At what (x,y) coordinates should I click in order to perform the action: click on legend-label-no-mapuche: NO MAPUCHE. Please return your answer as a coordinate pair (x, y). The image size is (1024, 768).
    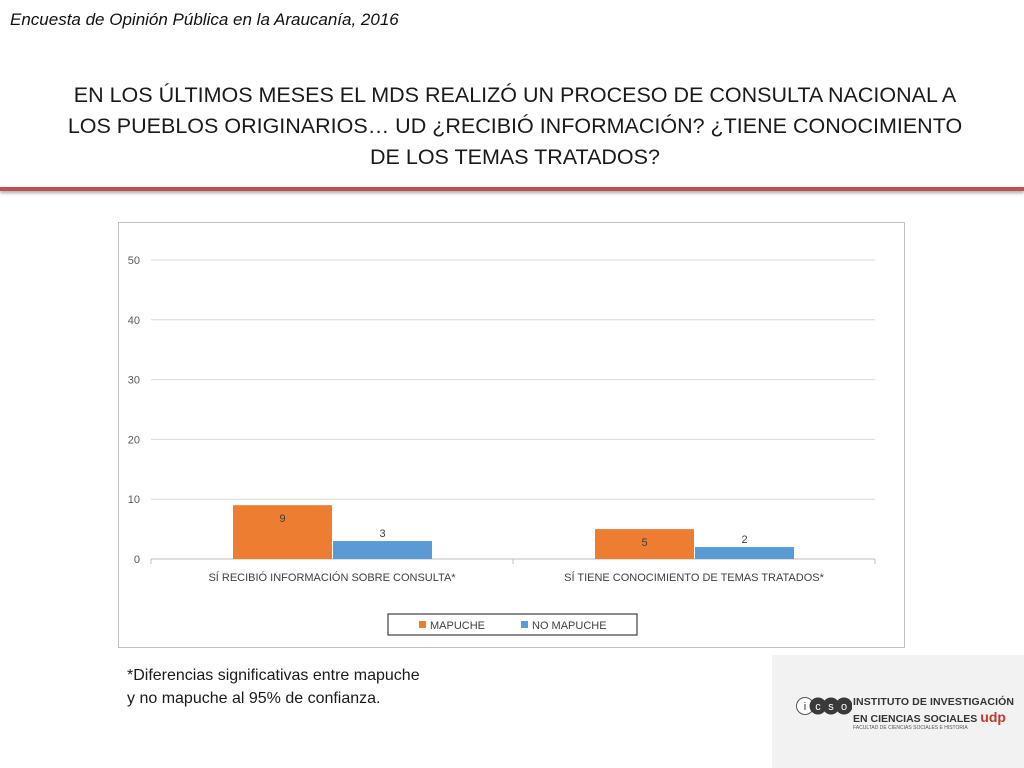
    Looking at the image, I should click on (569, 626).